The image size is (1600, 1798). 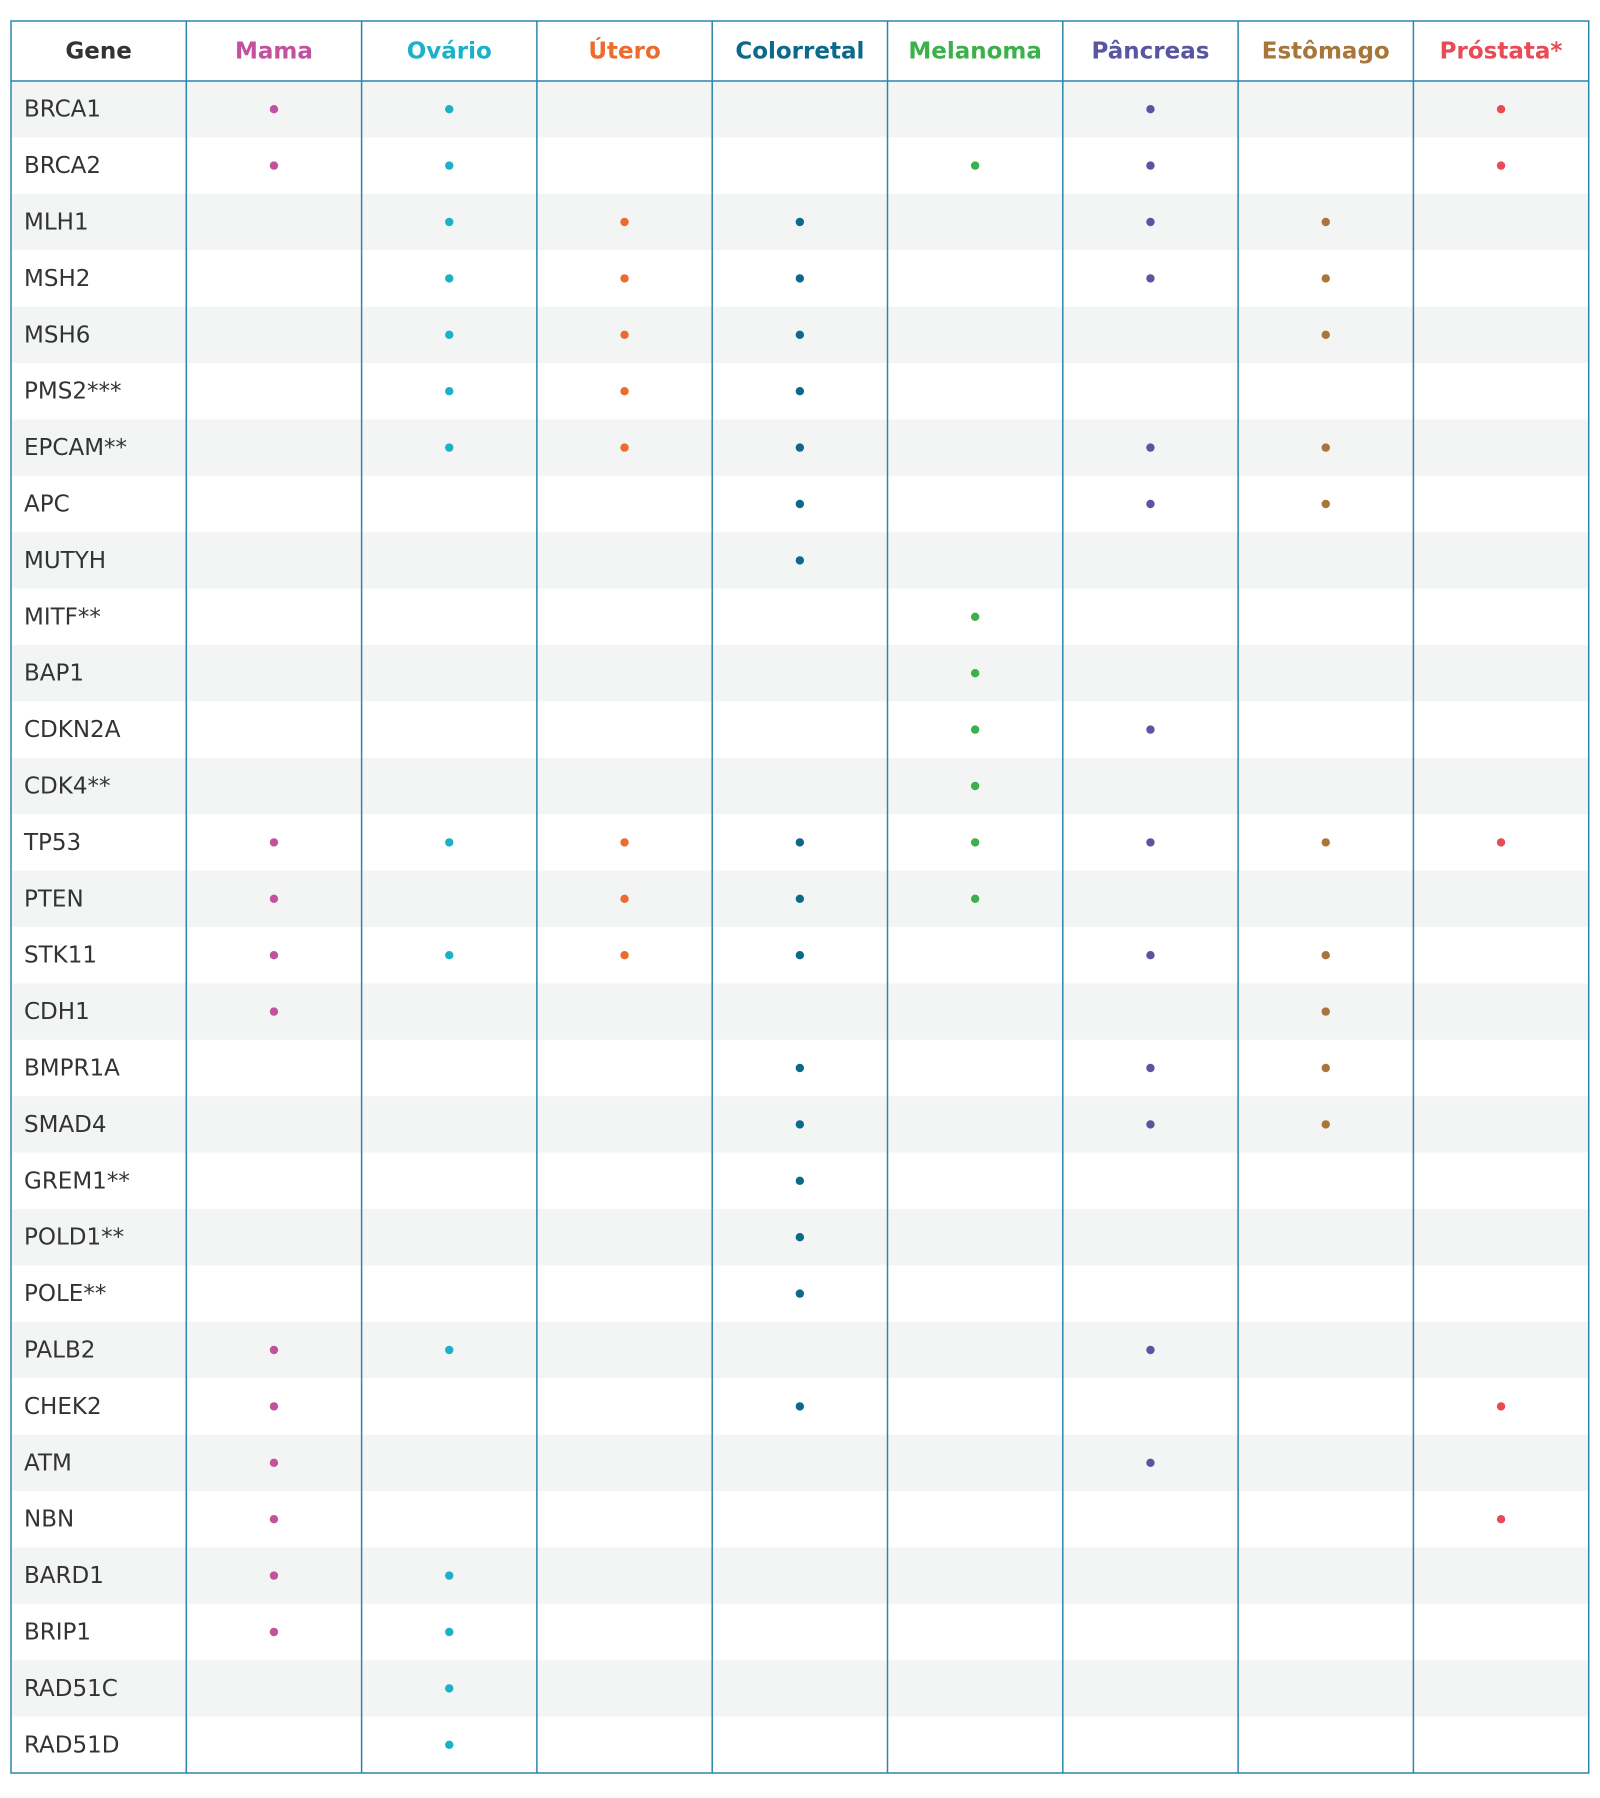 I want to click on column-header: Colorretal, so click(x=799, y=52).